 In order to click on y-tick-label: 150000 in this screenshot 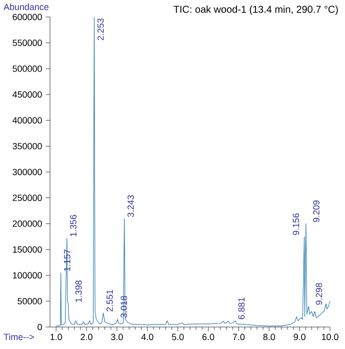, I will do `click(27, 249)`.